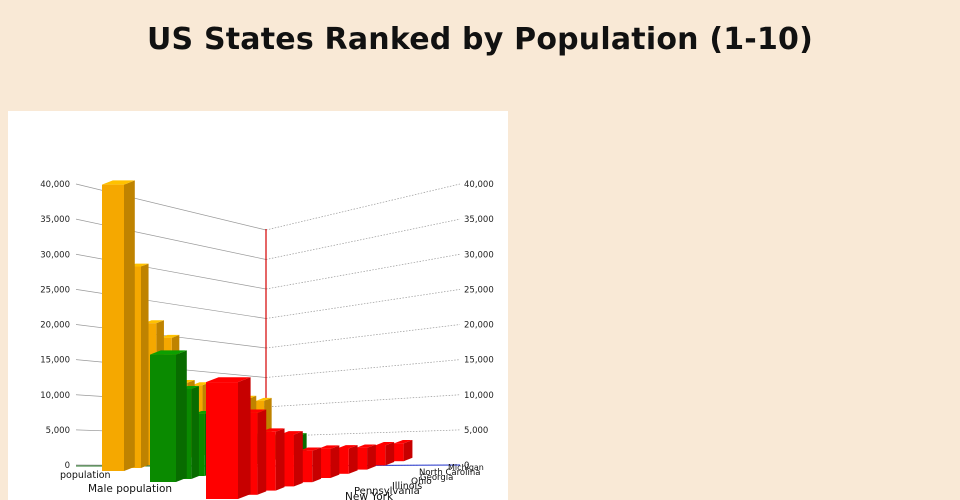  I want to click on category-label: North Carolina, so click(449, 473).